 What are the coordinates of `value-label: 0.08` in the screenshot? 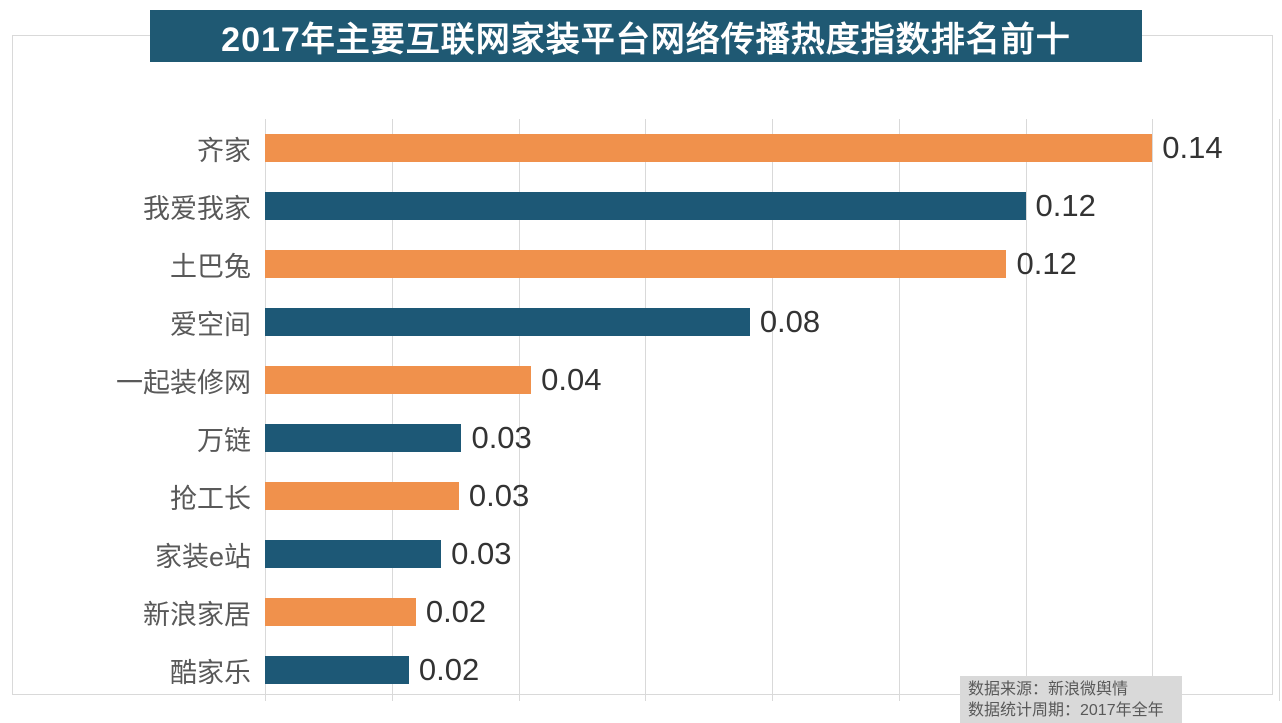 It's located at (790, 321).